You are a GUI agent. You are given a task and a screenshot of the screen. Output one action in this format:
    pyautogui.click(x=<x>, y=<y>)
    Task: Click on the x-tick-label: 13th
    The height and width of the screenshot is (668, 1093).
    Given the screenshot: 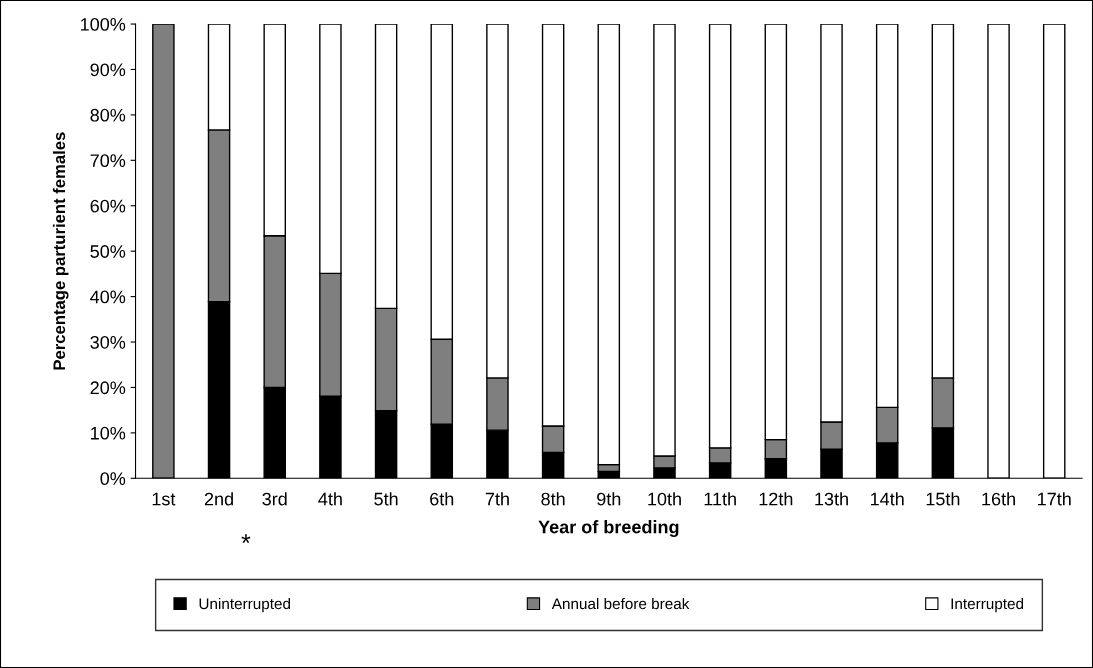 What is the action you would take?
    pyautogui.click(x=831, y=499)
    